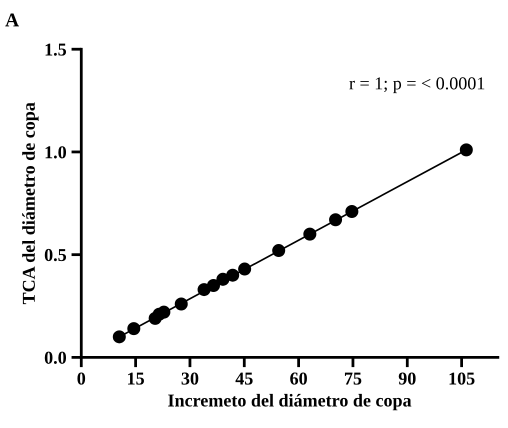  I want to click on y-tick-label: 0.5, so click(55, 255).